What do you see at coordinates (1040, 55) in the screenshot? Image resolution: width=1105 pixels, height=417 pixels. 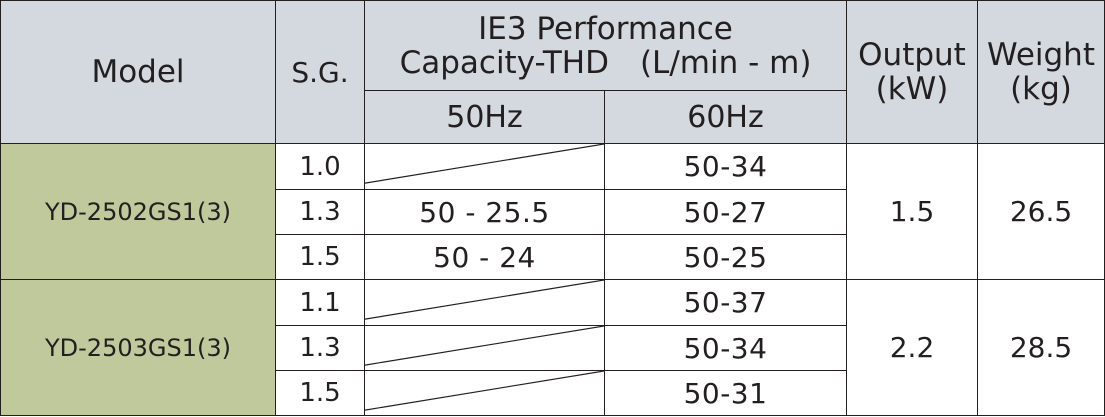 I see `weight-title: Weight` at bounding box center [1040, 55].